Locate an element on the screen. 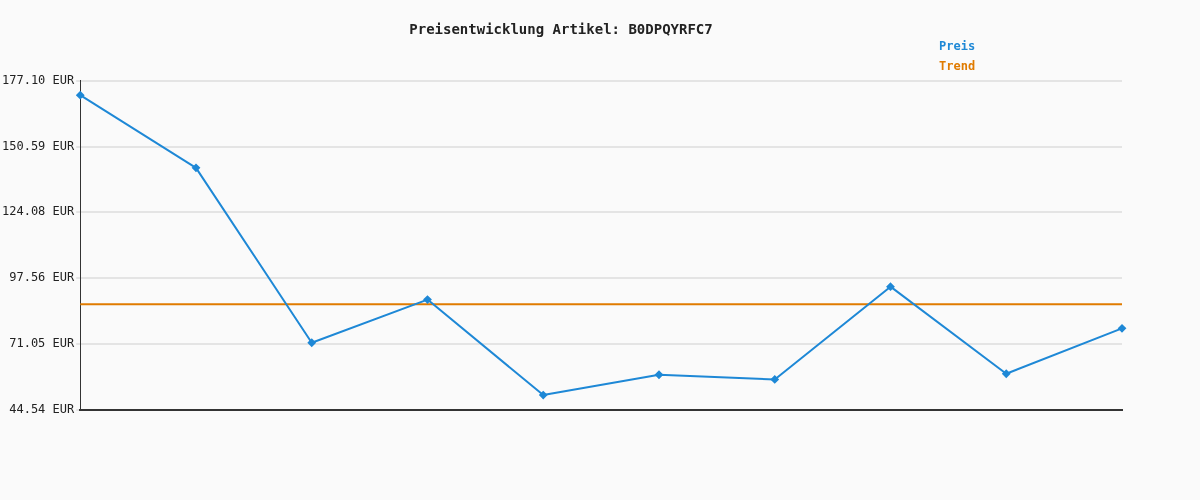 The width and height of the screenshot is (1200, 500). y-tick-label: 44.54 EUR is located at coordinates (42, 408).